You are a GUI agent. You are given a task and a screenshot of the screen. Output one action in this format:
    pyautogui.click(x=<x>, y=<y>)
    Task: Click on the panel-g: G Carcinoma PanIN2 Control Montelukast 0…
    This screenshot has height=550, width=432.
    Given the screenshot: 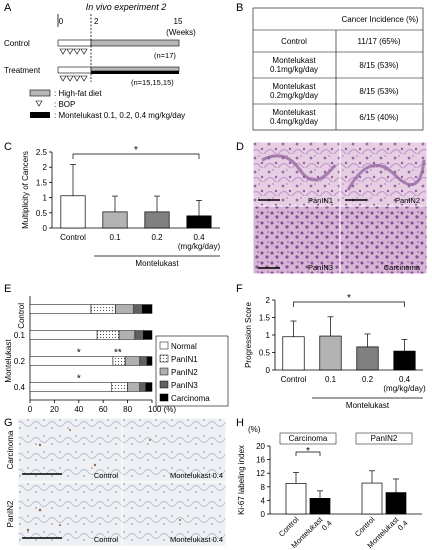 What is the action you would take?
    pyautogui.click(x=115, y=482)
    